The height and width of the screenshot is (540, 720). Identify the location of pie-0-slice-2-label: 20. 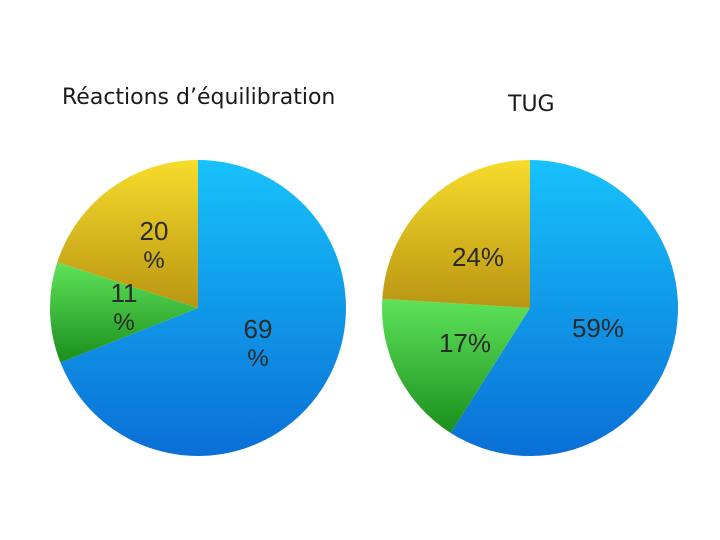
(154, 231).